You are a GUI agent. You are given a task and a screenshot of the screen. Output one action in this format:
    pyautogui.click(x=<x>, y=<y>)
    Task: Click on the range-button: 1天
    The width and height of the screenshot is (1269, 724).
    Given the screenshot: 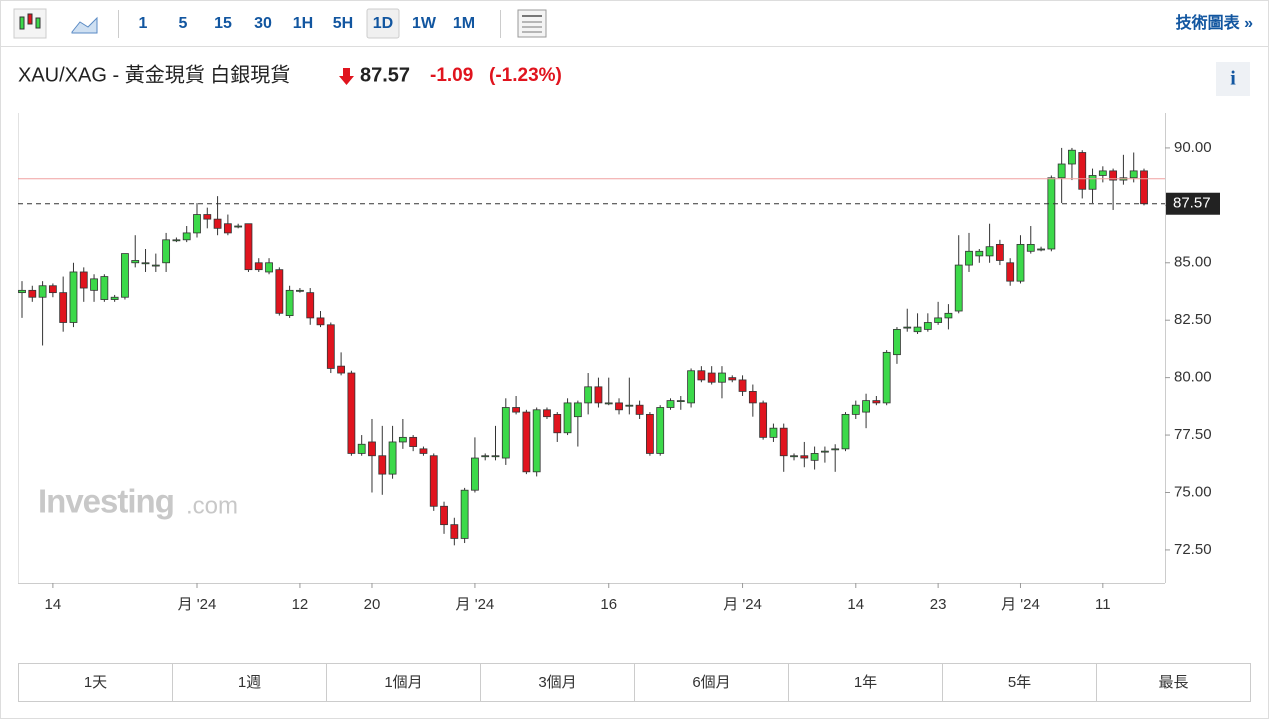 What is the action you would take?
    pyautogui.click(x=95, y=682)
    